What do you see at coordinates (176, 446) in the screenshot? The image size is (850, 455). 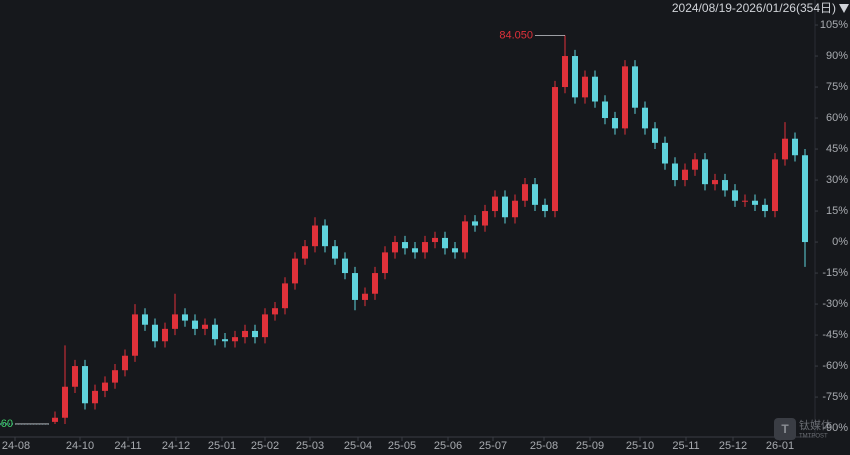 I see `x-tick-label: 24-12` at bounding box center [176, 446].